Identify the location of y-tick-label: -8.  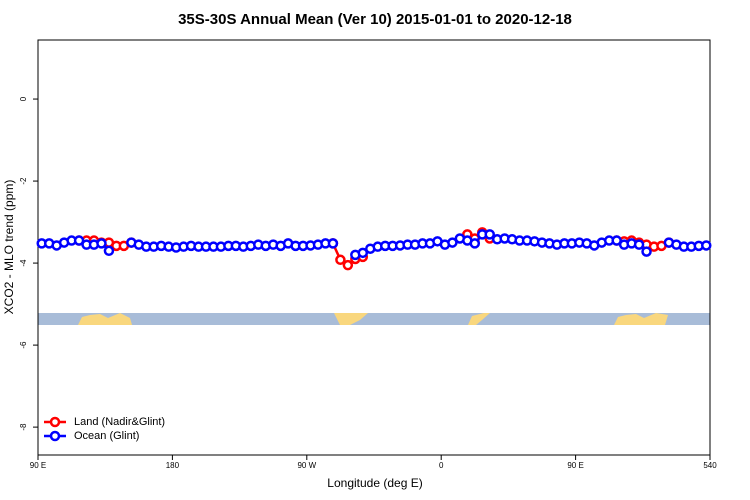
(23, 427).